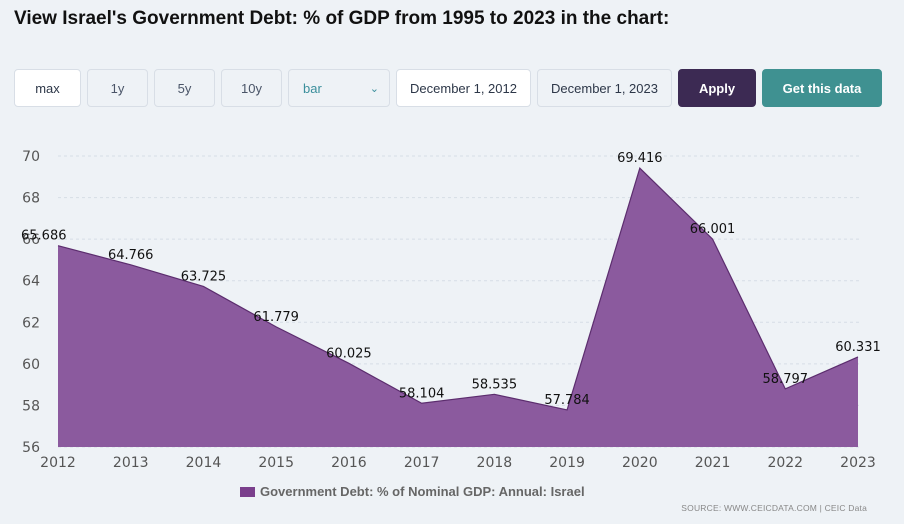  What do you see at coordinates (422, 393) in the screenshot?
I see `data-label: 58.104` at bounding box center [422, 393].